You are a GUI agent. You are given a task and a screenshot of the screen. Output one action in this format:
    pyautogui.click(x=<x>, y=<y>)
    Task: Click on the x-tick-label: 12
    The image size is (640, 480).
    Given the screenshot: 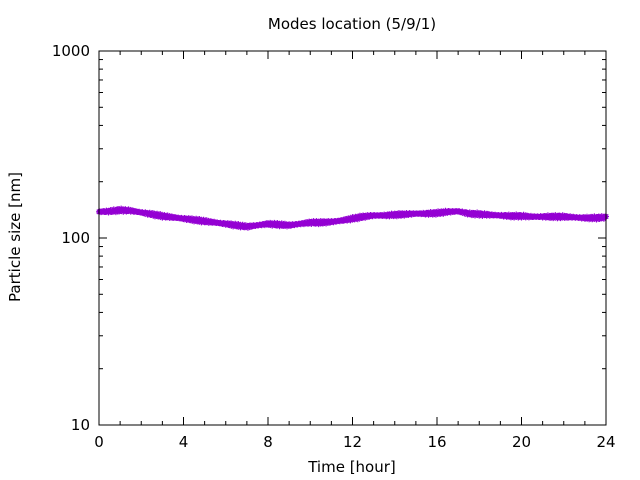 What is the action you would take?
    pyautogui.click(x=352, y=442)
    